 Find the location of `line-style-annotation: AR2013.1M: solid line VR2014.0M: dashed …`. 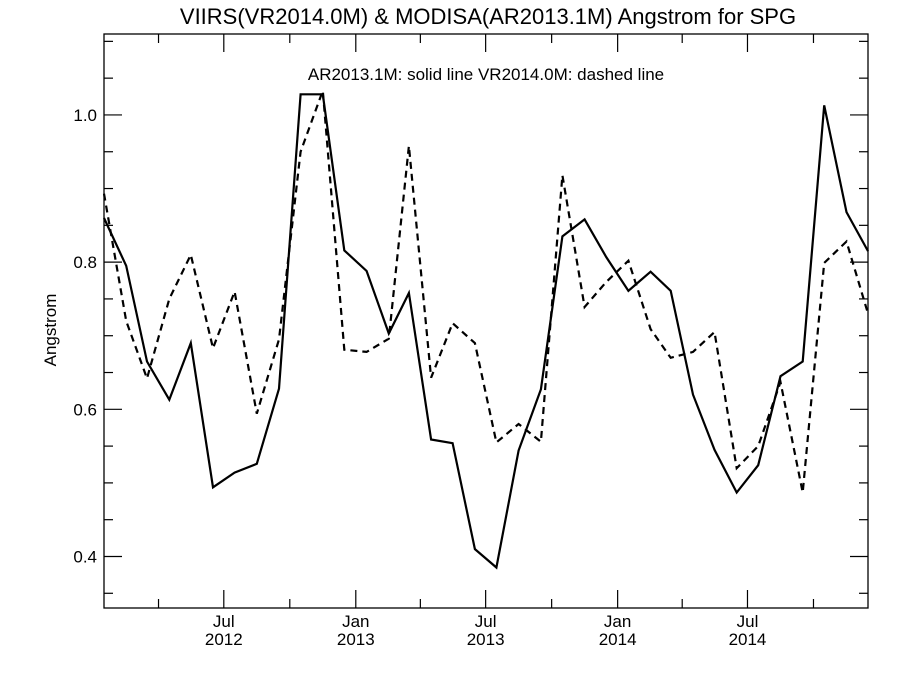

line-style-annotation: AR2013.1M: solid line VR2014.0M: dashed … is located at coordinates (486, 74).